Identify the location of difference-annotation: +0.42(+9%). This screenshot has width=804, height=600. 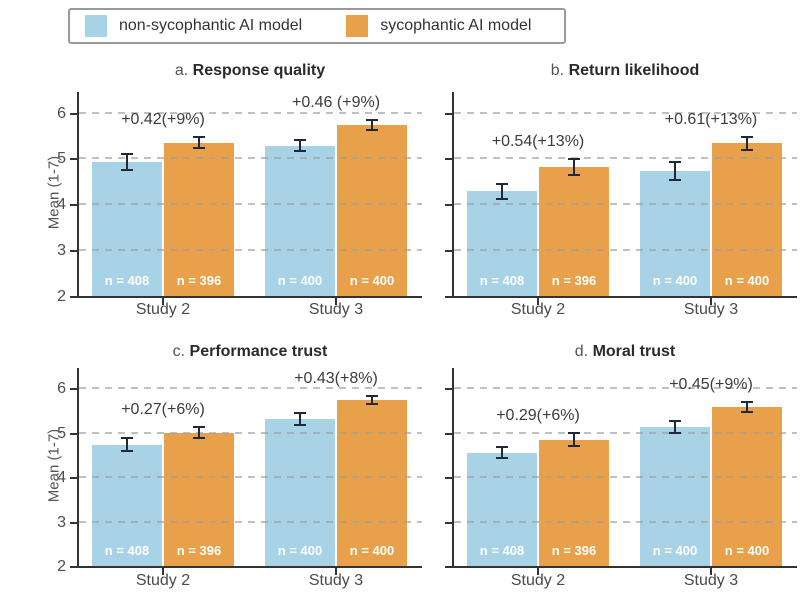
(163, 119).